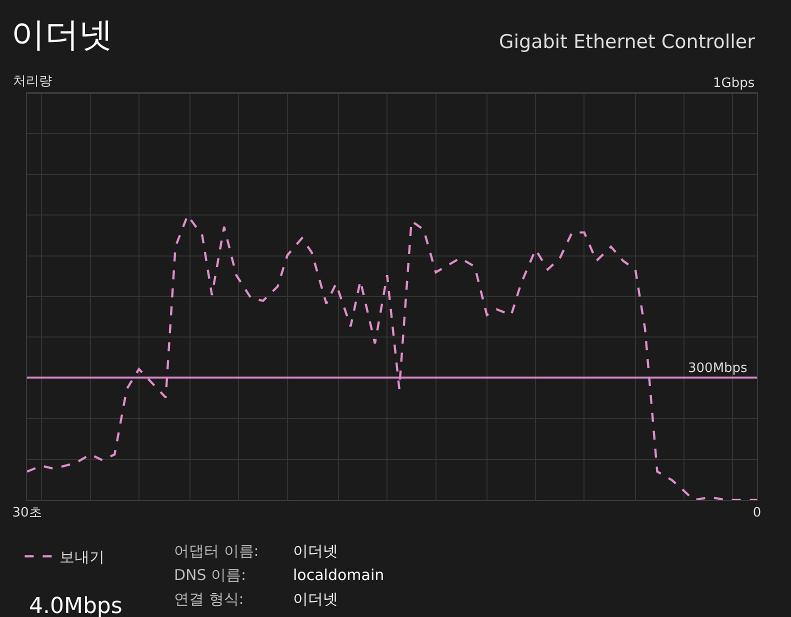 The height and width of the screenshot is (617, 791). Describe the element at coordinates (718, 368) in the screenshot. I see `ref-line-label: 300Mbps` at that location.